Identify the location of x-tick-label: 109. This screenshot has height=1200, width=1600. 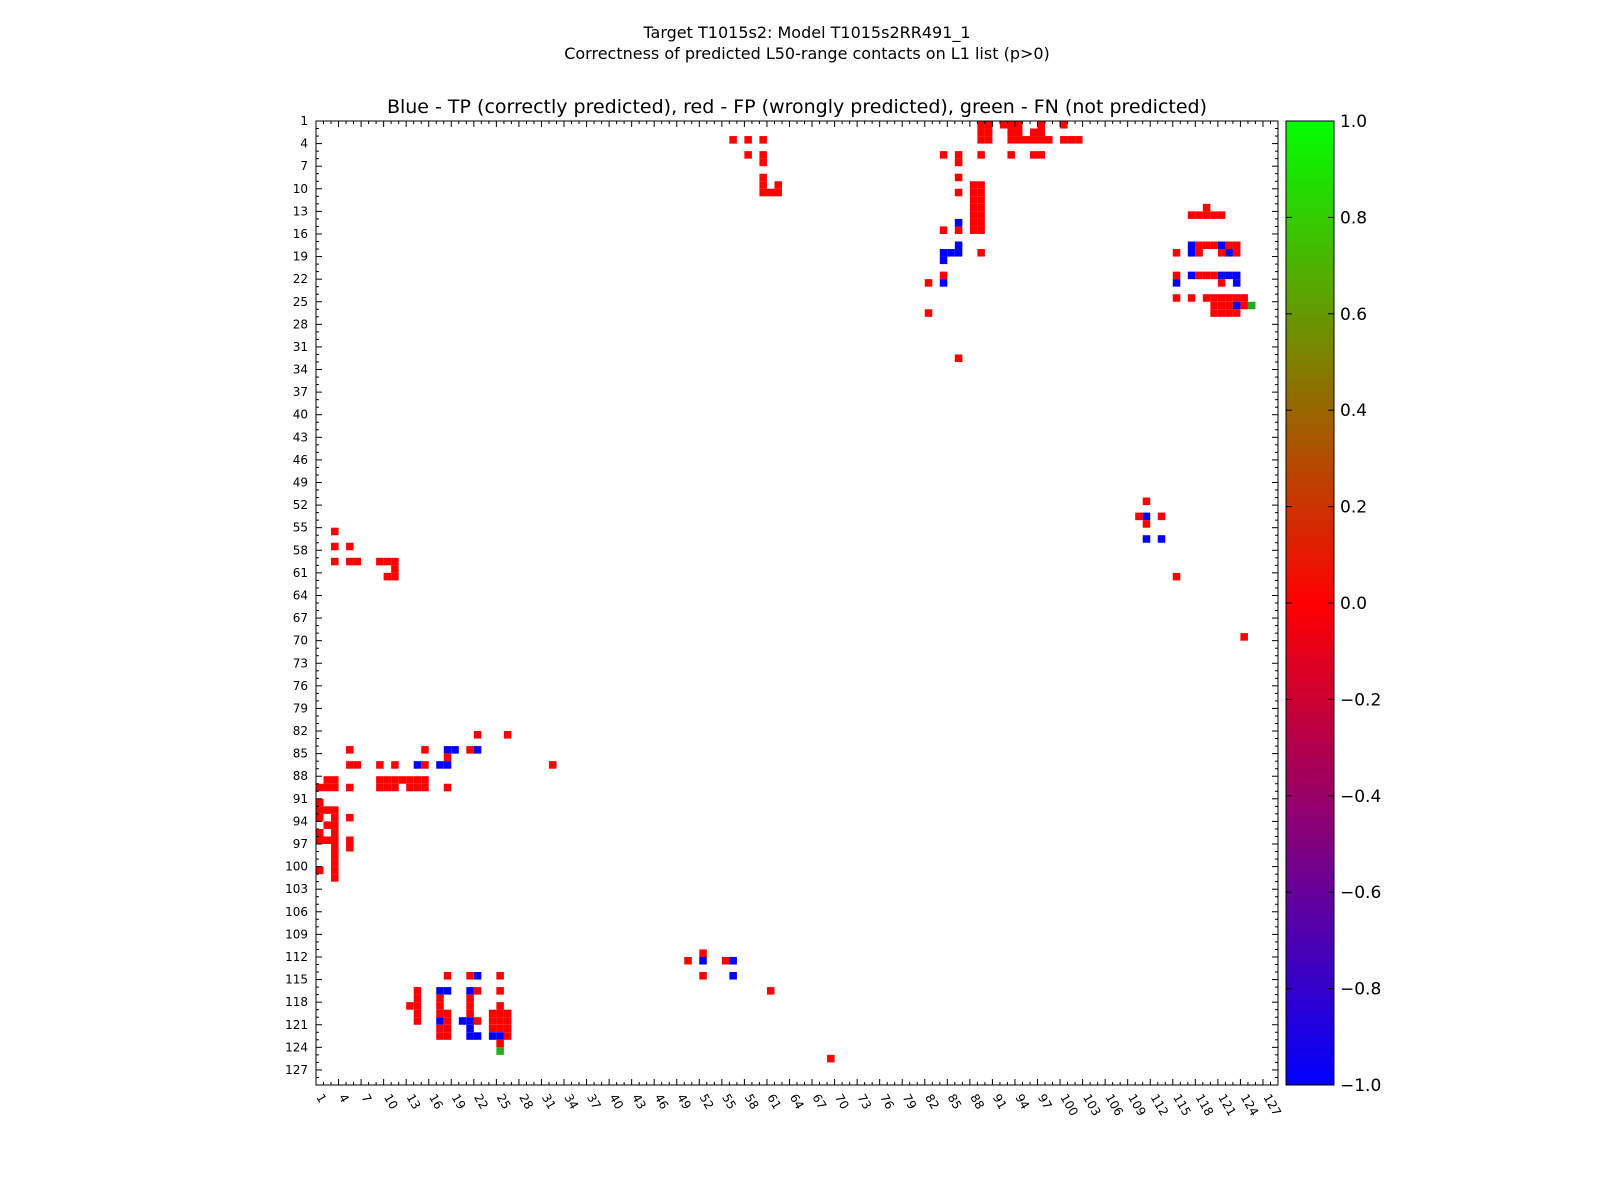
(1137, 1105).